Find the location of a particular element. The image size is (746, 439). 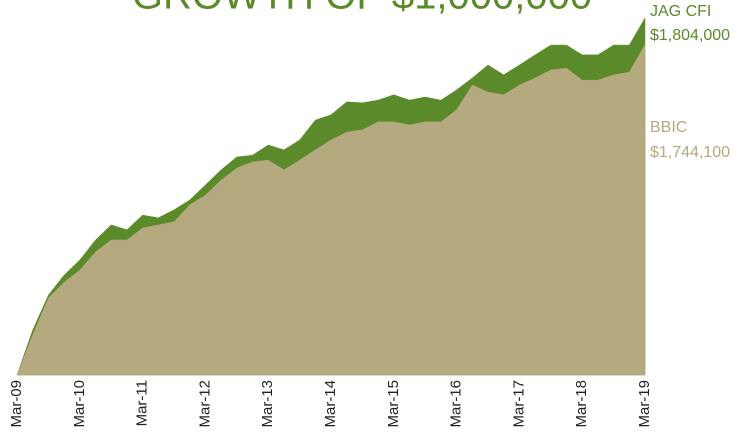

x-tick-label: Mar-18 is located at coordinates (581, 404).